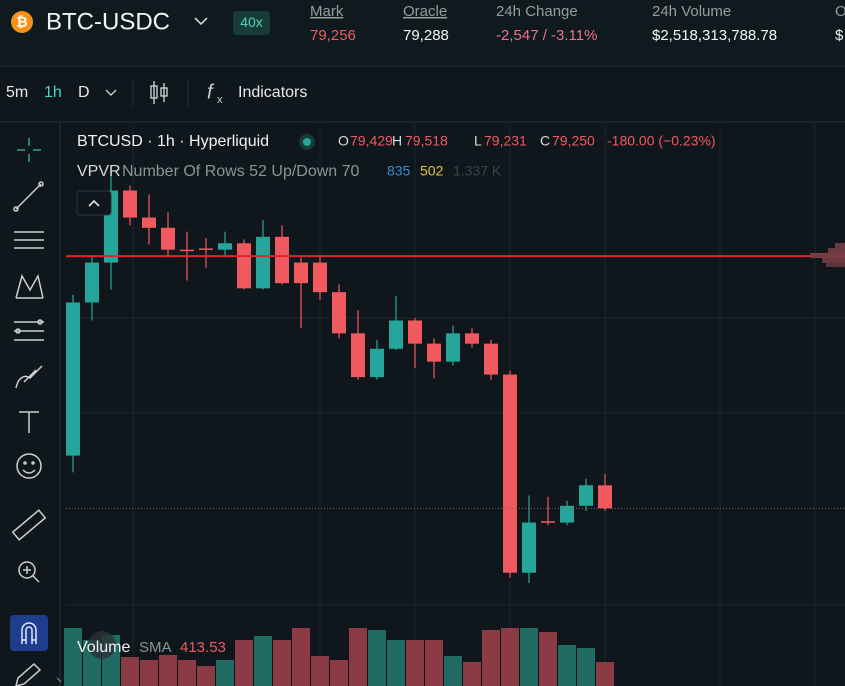 This screenshot has height=686, width=845. What do you see at coordinates (84, 92) in the screenshot?
I see `interval: D` at bounding box center [84, 92].